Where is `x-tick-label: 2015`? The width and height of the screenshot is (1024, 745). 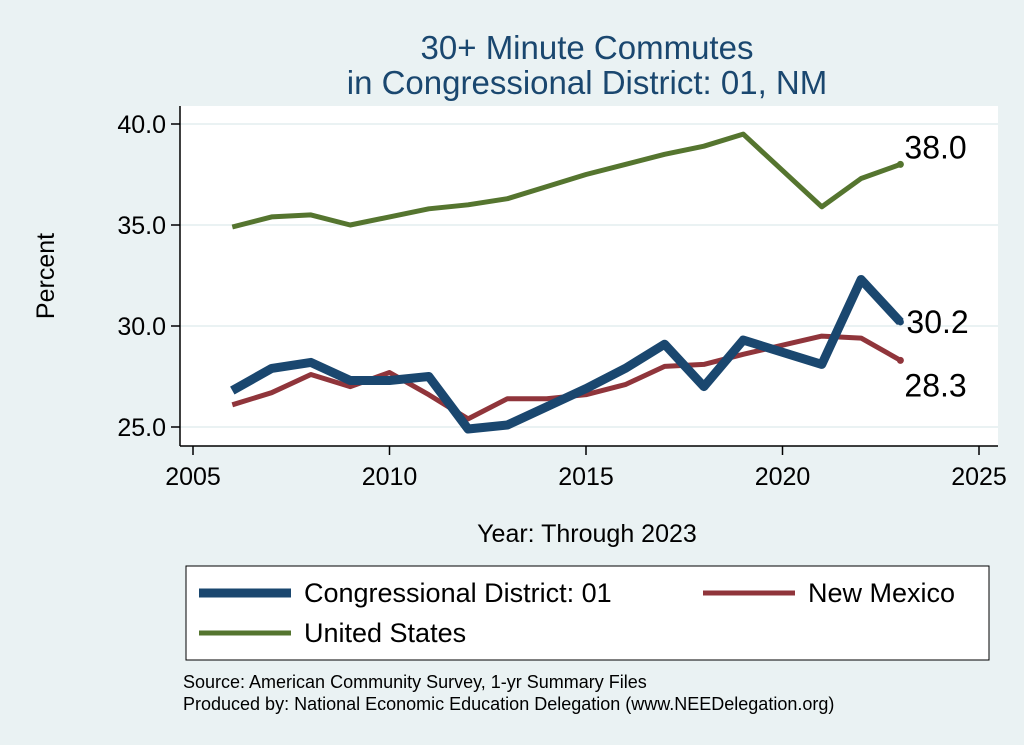
x-tick-label: 2015 is located at coordinates (586, 477).